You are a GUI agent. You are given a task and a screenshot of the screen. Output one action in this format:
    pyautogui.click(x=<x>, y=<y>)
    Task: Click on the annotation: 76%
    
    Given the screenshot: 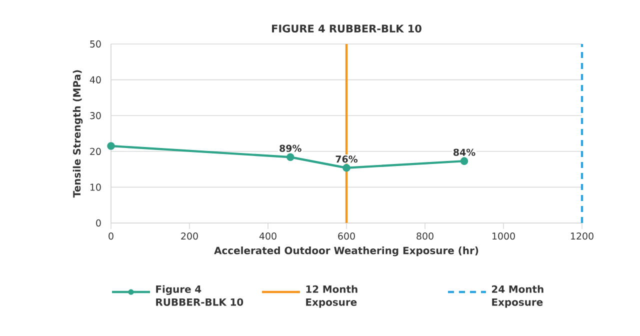 What is the action you would take?
    pyautogui.click(x=347, y=159)
    